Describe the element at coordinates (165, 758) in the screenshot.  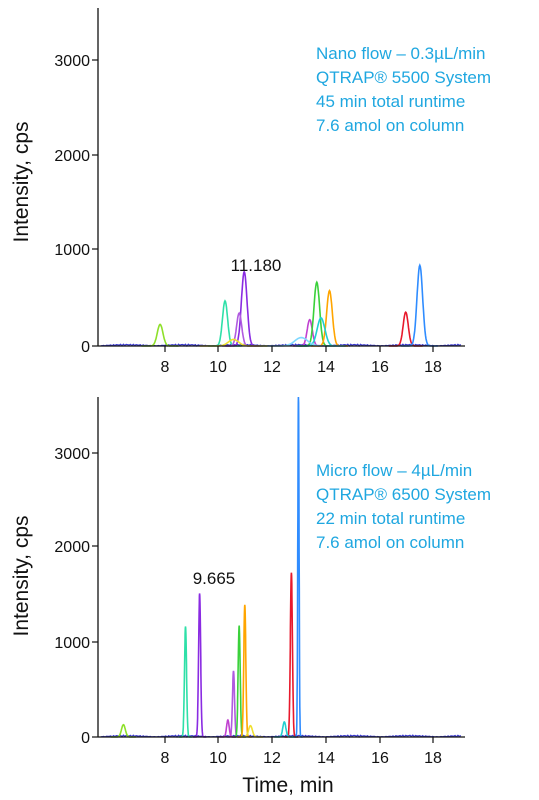
I see `bottom-x-tick-label: 8` at that location.